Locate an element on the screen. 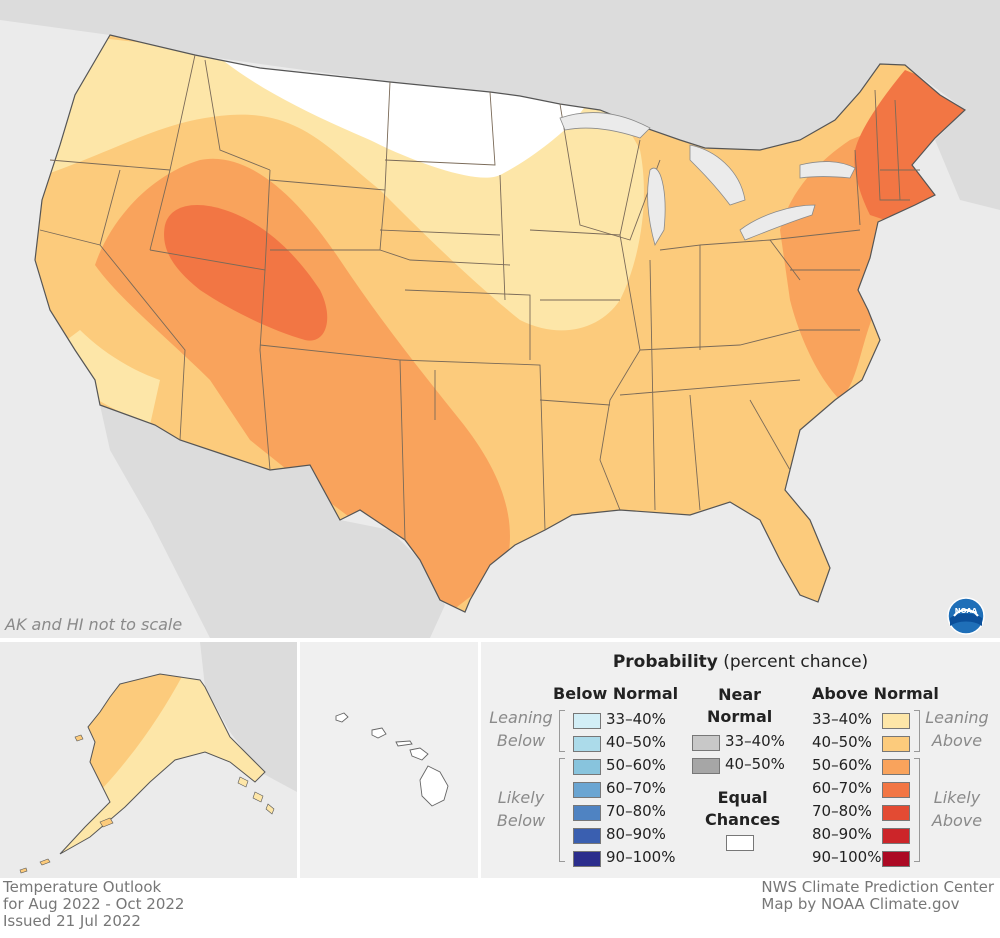 This screenshot has height=938, width=1000. alaska-panhandle-islands is located at coordinates (256, 795).